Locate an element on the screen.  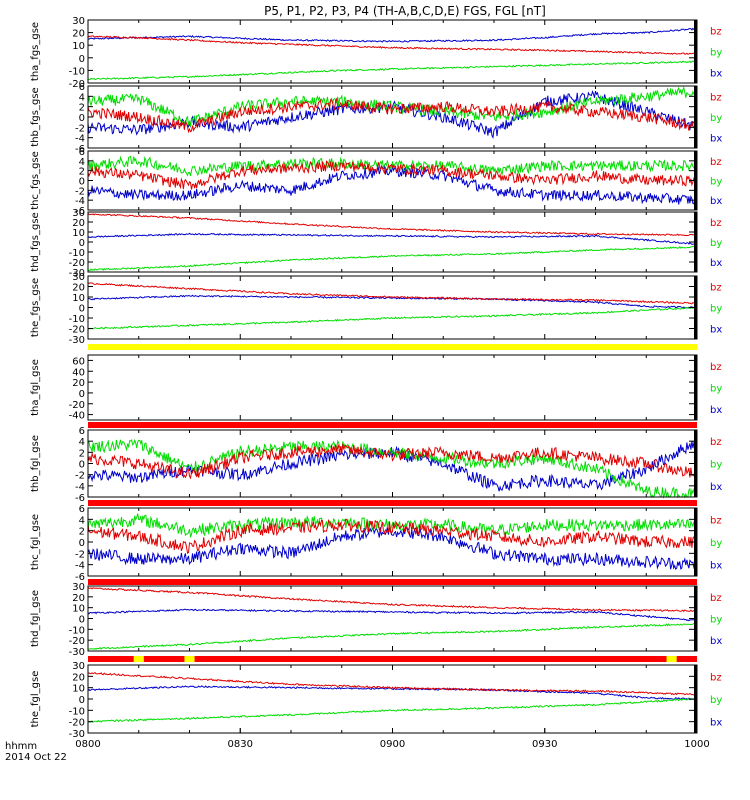
x-tick-label: 0800 is located at coordinates (87, 744).